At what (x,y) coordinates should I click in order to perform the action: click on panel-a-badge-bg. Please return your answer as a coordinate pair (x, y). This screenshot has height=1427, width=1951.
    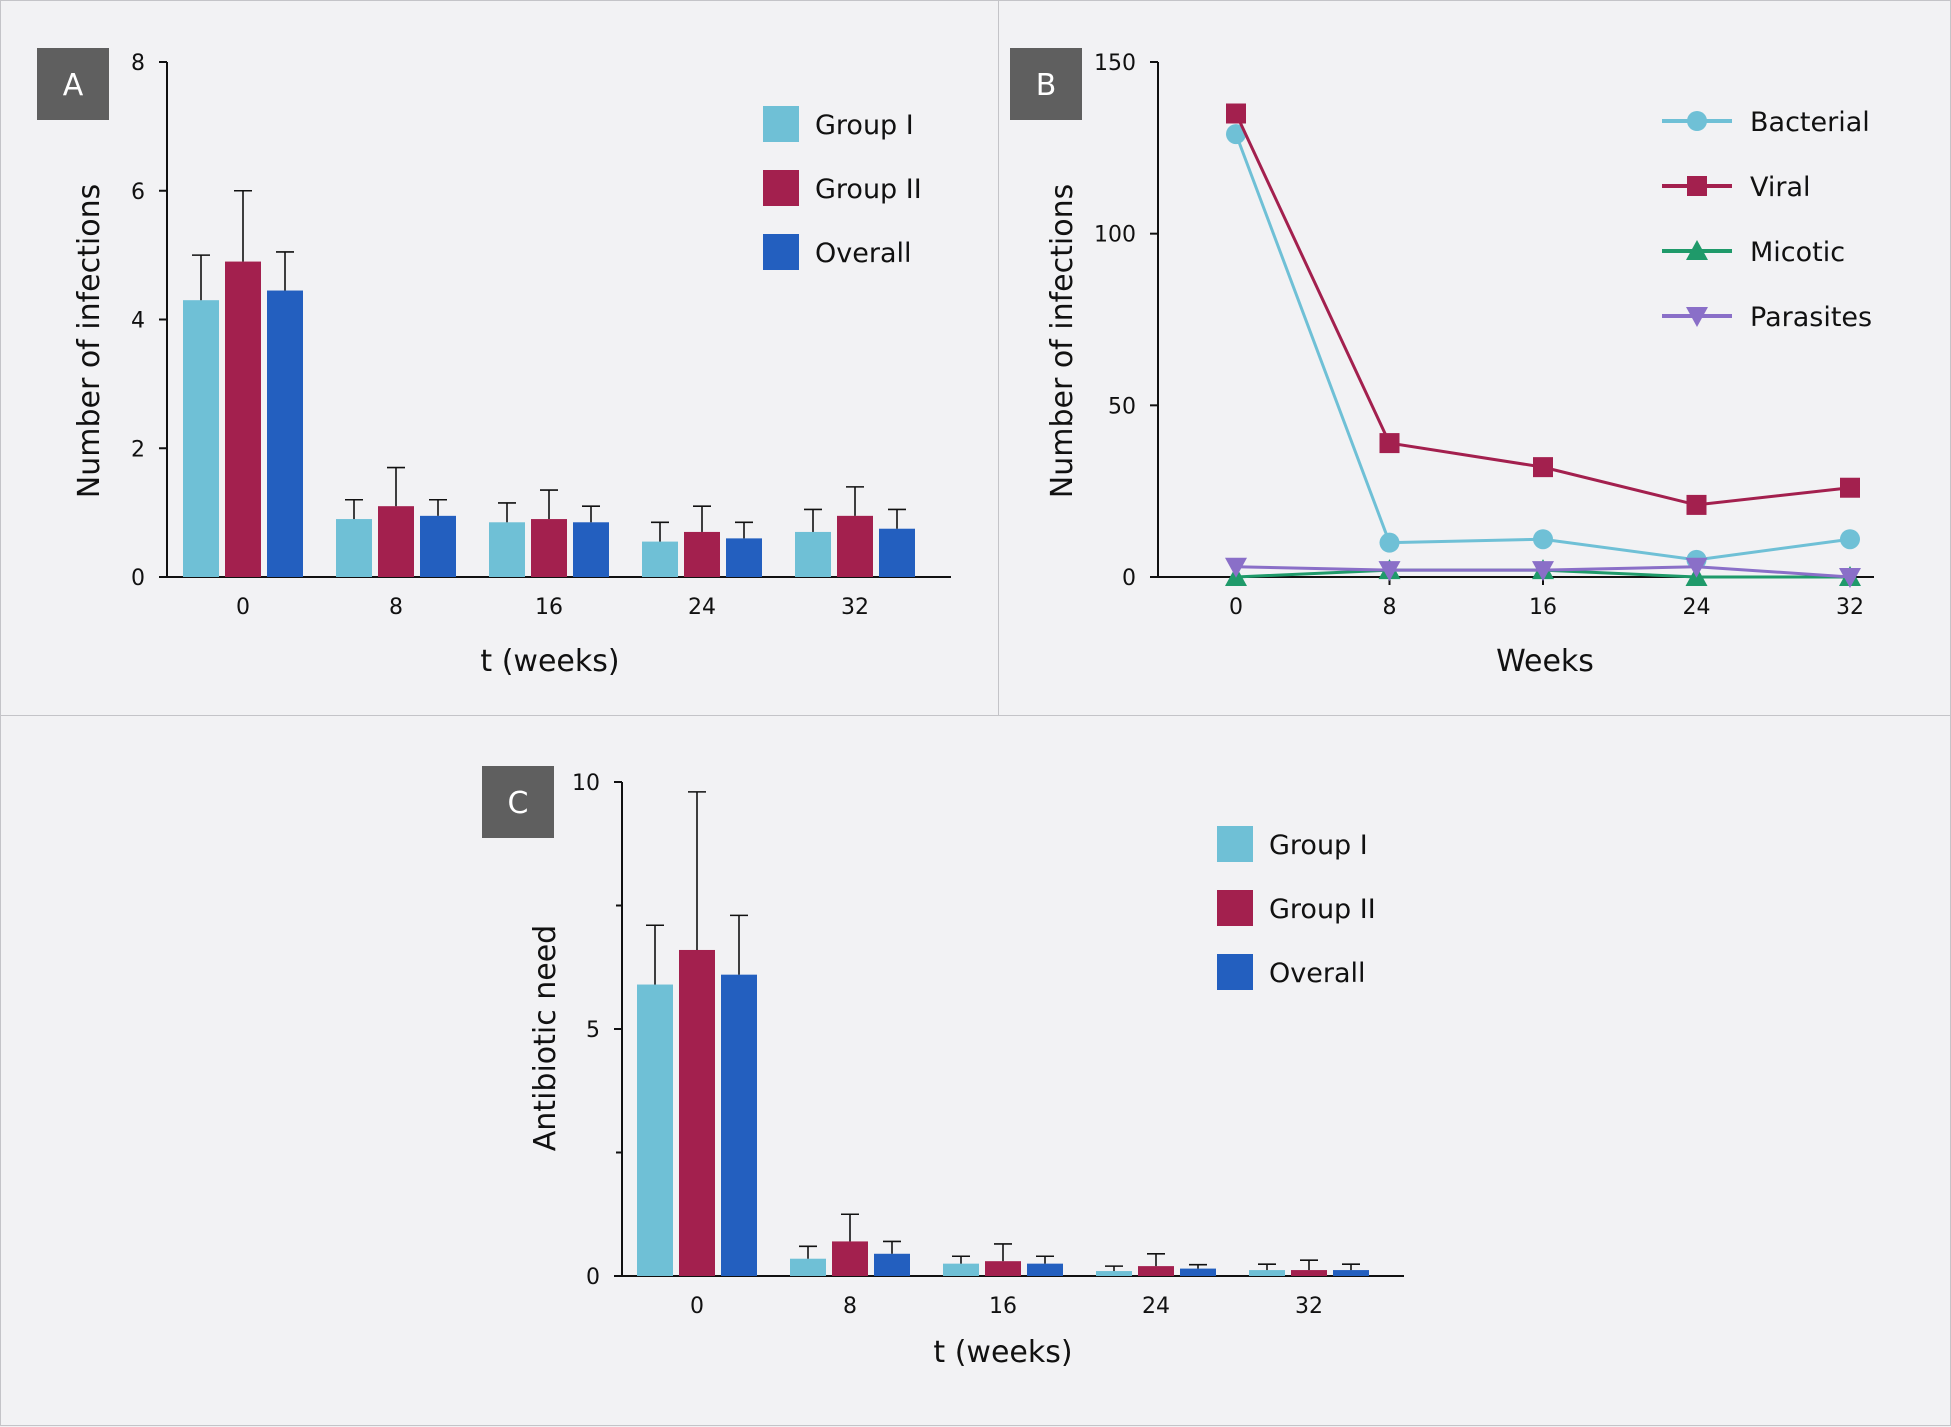
    Looking at the image, I should click on (73, 84).